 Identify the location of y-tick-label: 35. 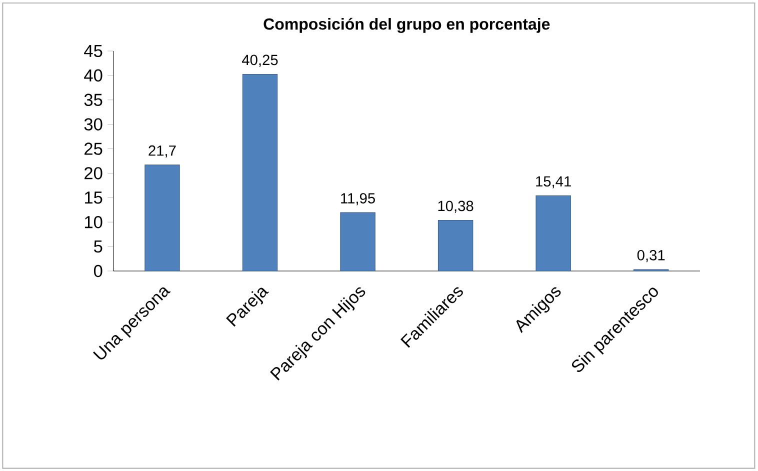
(93, 100).